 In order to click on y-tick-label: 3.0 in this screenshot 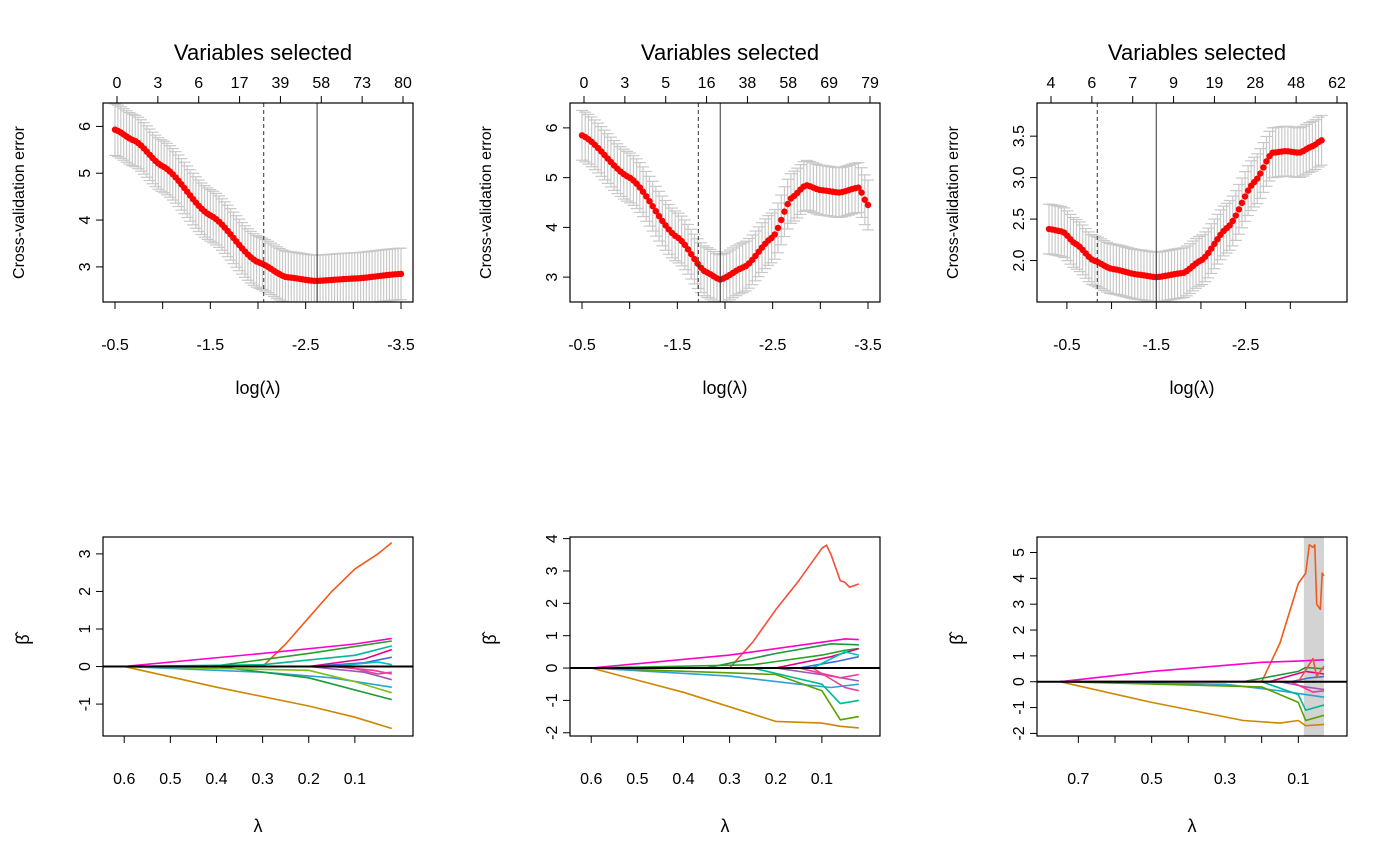, I will do `click(1019, 177)`.